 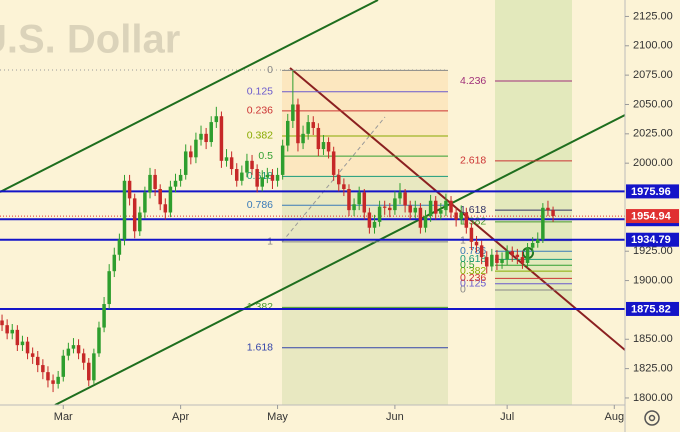 I want to click on y-tick-label: 1800.00, so click(x=653, y=398).